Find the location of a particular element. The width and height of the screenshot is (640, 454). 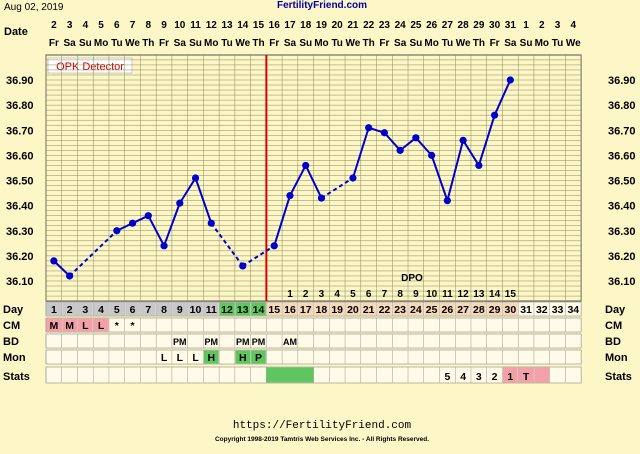

day-cell: 25 is located at coordinates (432, 310).